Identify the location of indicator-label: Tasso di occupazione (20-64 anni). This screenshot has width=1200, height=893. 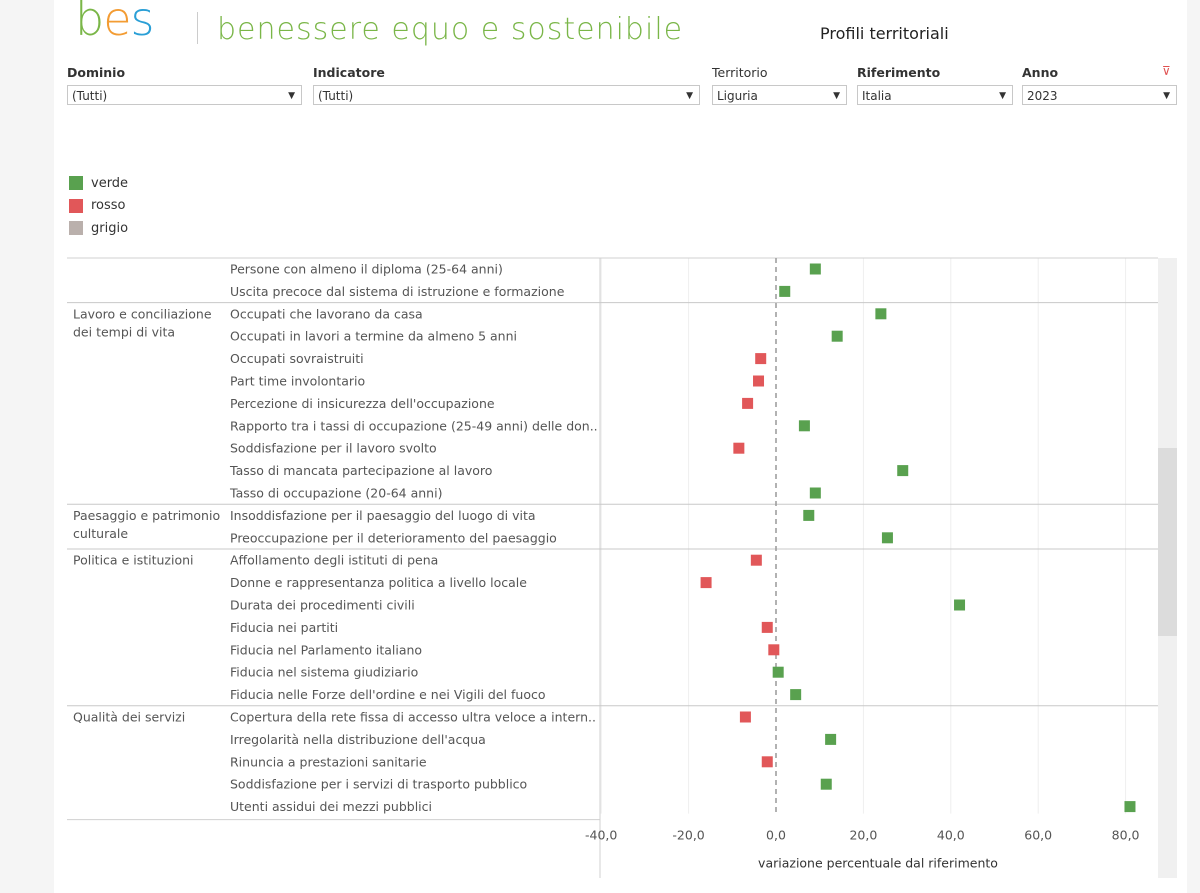
(335, 493).